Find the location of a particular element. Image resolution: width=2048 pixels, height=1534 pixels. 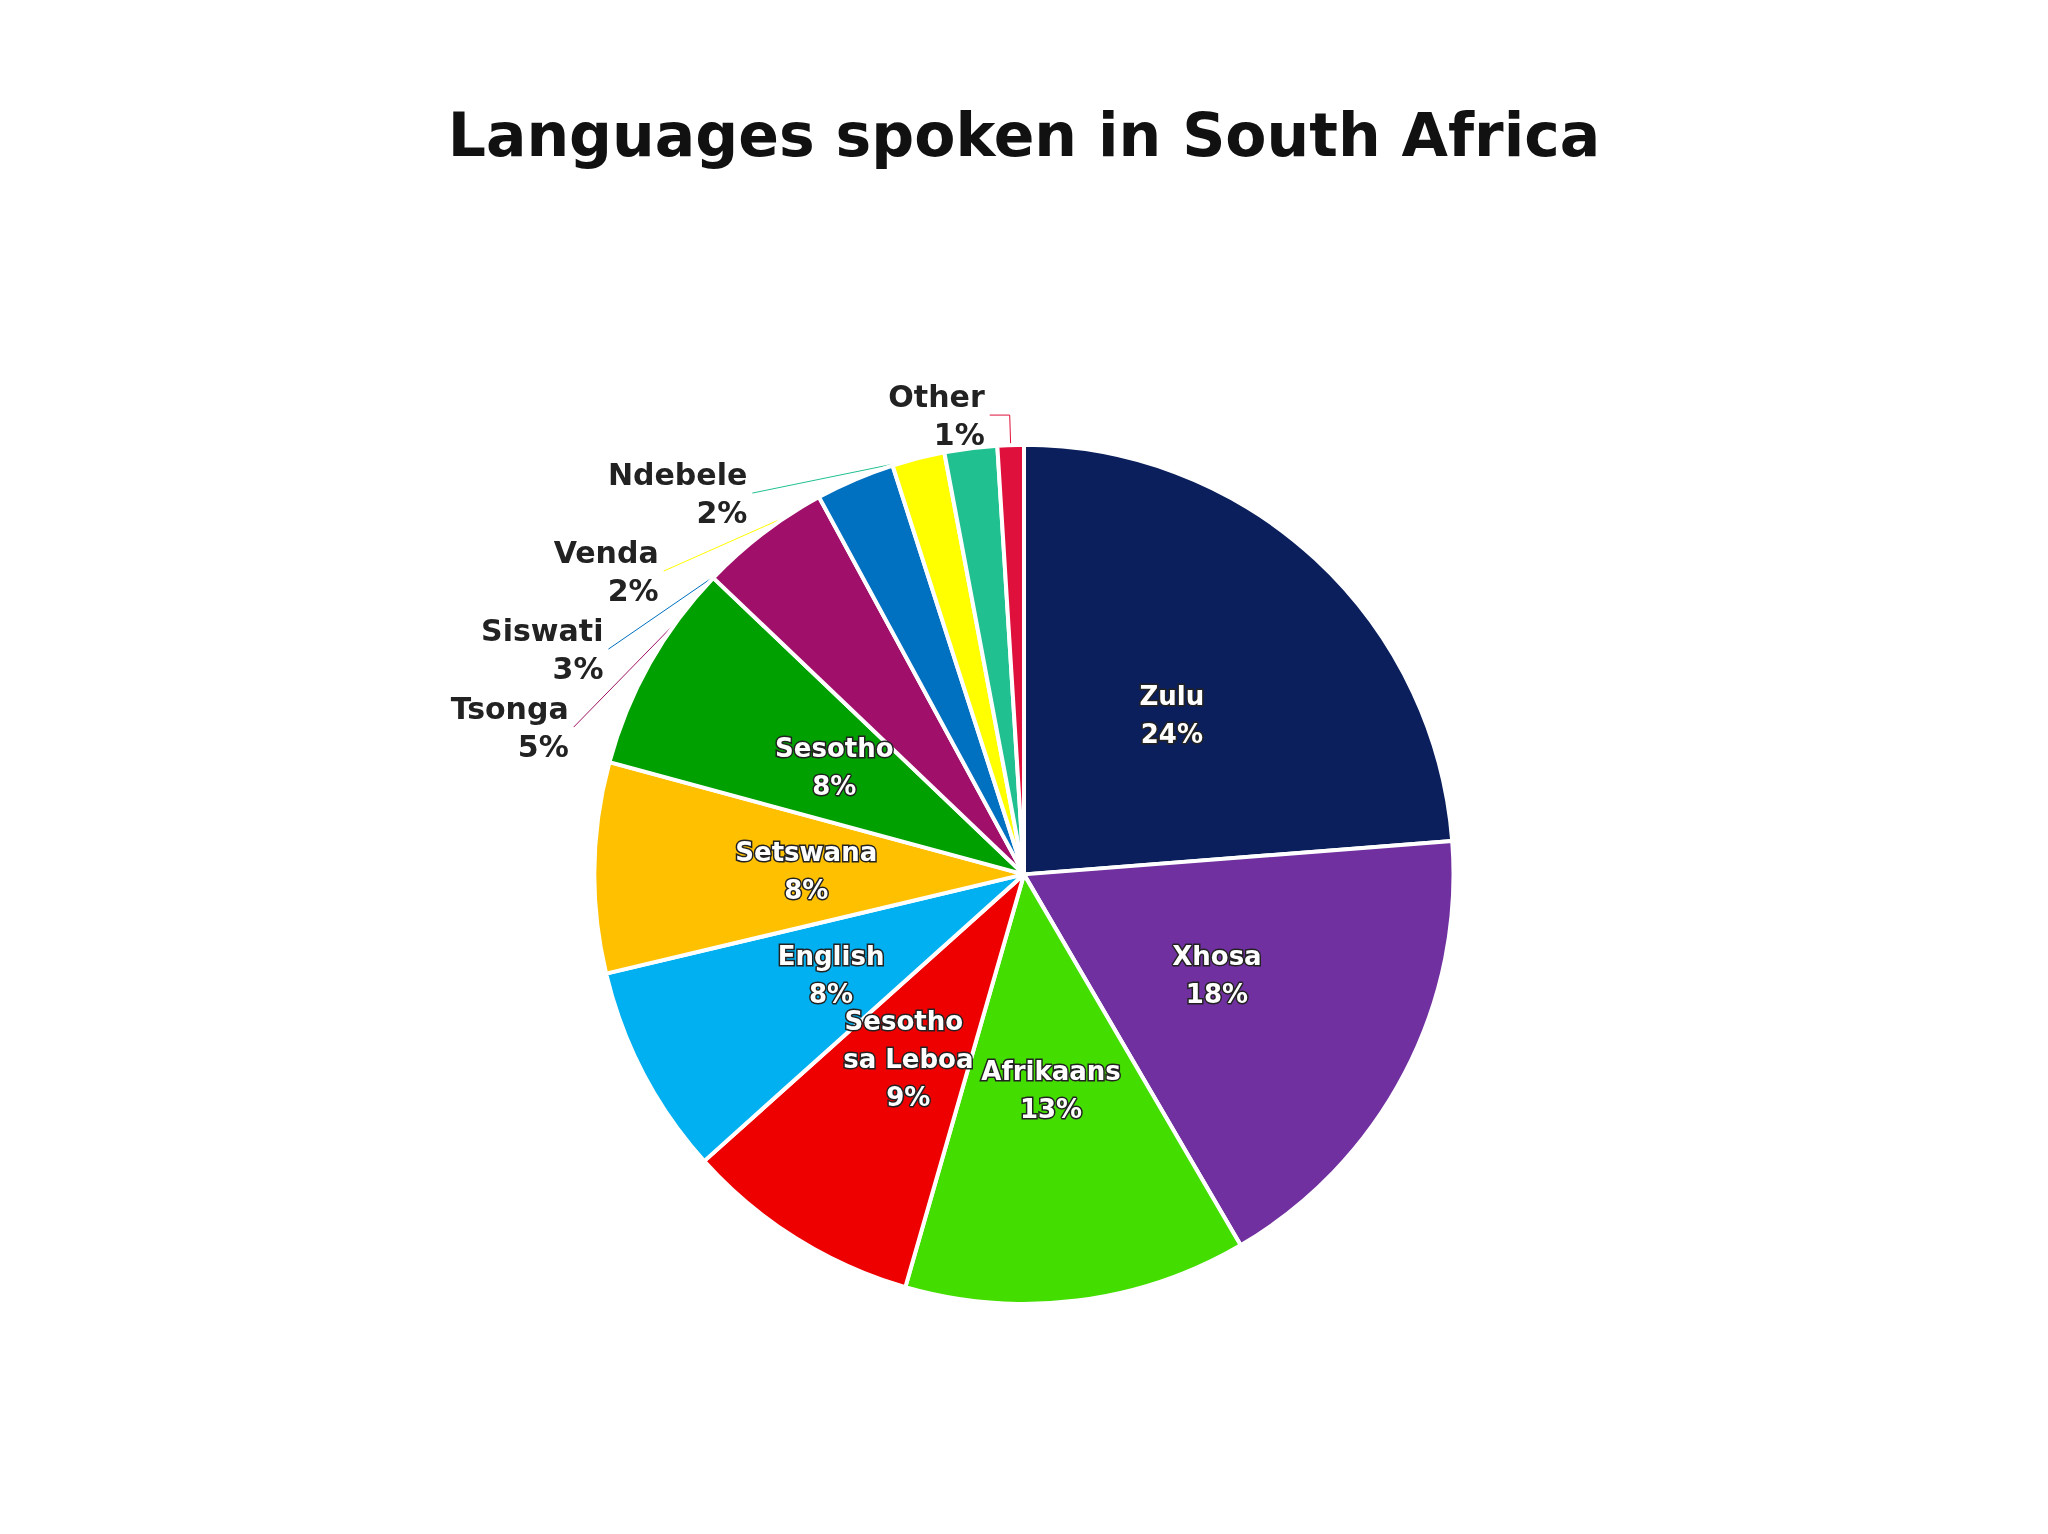

slice-label: Sesotho is located at coordinates (834, 748).